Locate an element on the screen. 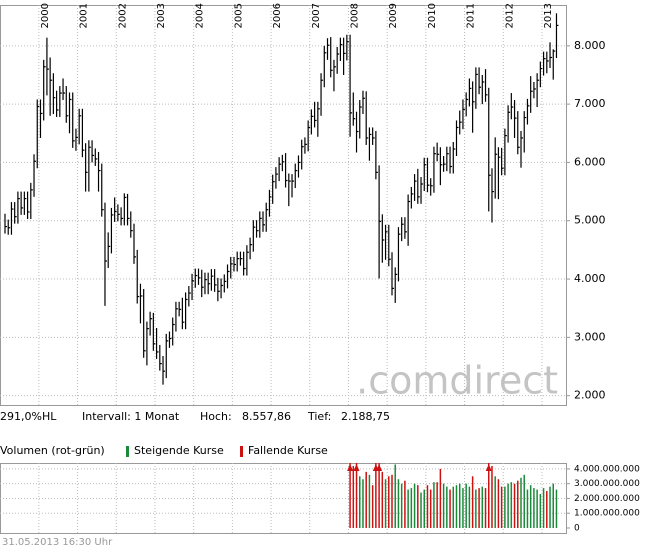 The height and width of the screenshot is (556, 645). x-tick-label: 2012 is located at coordinates (509, 15).